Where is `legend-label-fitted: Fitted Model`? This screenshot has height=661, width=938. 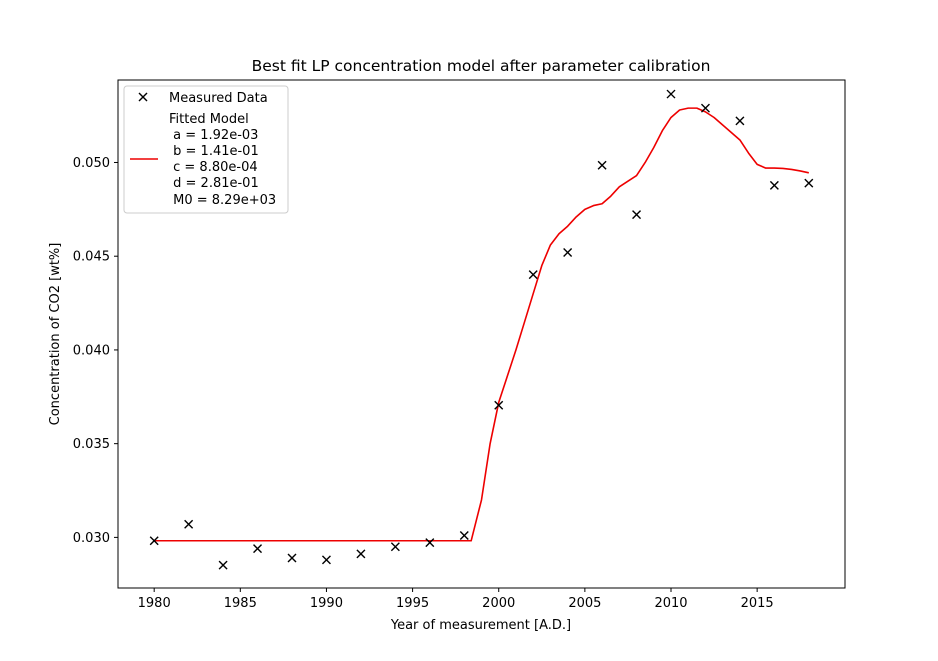 legend-label-fitted: Fitted Model is located at coordinates (209, 119).